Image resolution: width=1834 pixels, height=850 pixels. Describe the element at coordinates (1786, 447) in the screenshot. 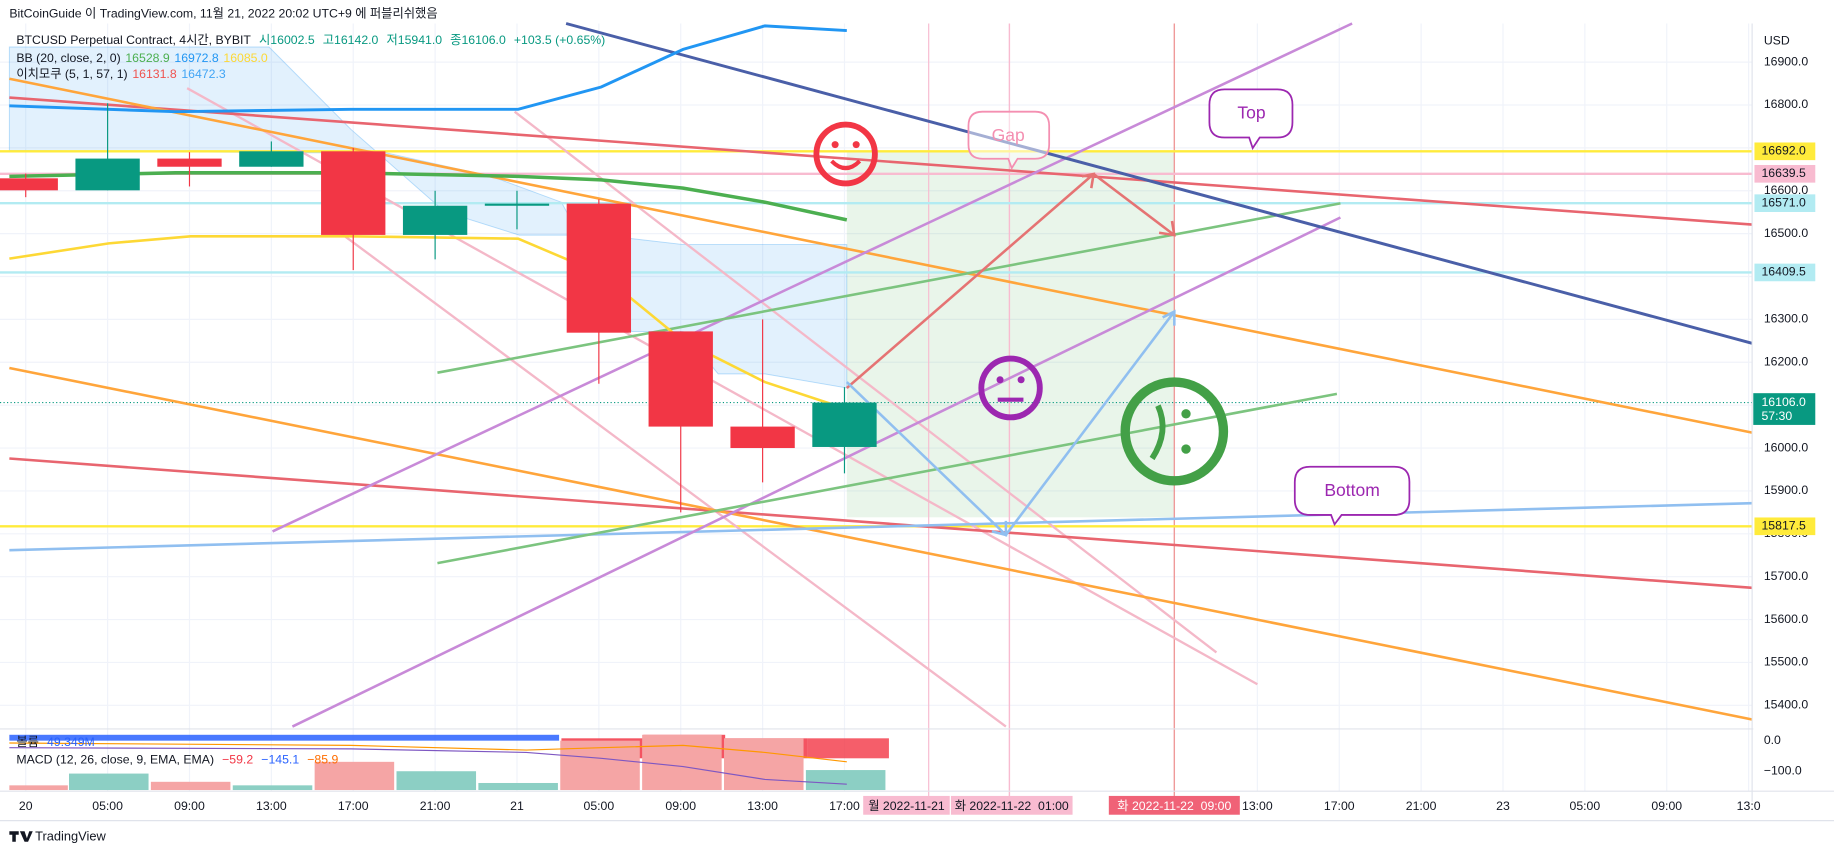

I see `y-tick-label: 16000.0` at that location.